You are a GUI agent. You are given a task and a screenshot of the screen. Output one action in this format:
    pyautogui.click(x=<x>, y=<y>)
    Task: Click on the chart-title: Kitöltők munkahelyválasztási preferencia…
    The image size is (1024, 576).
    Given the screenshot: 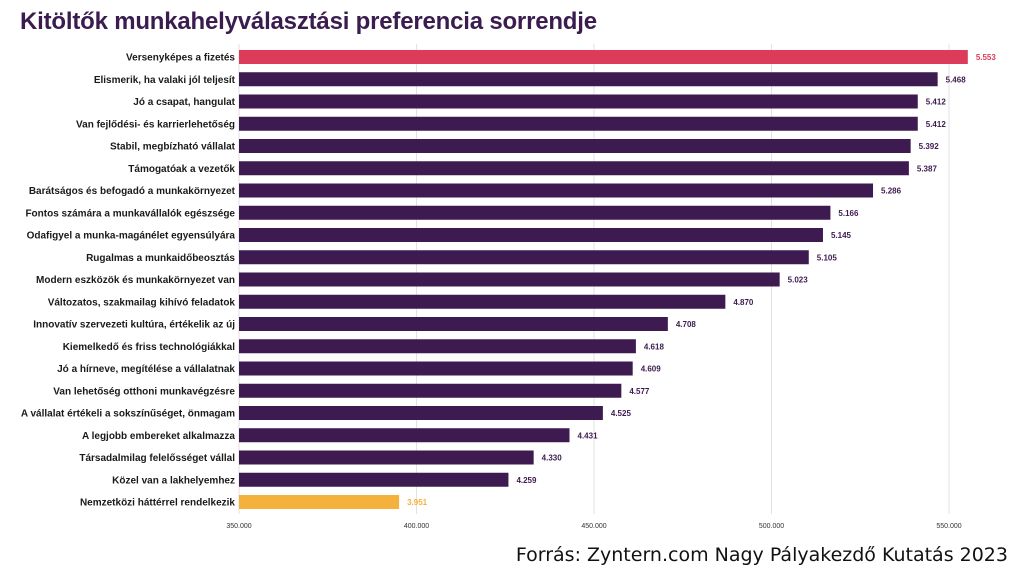 What is the action you would take?
    pyautogui.click(x=308, y=21)
    